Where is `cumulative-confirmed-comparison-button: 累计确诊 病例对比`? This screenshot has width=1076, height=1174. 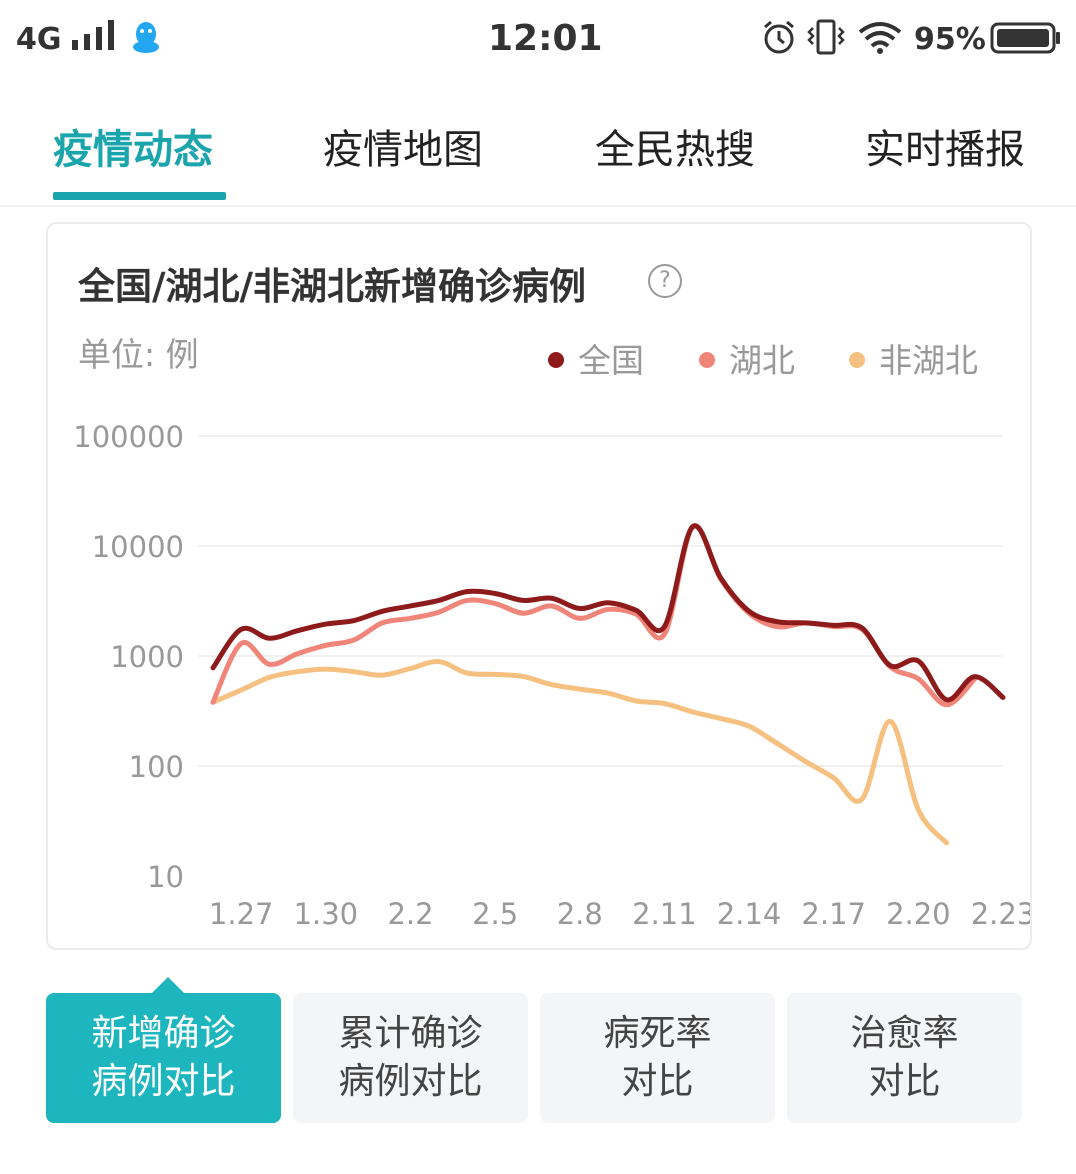
cumulative-confirmed-comparison-button: 累计确诊 病例对比 is located at coordinates (410, 1058).